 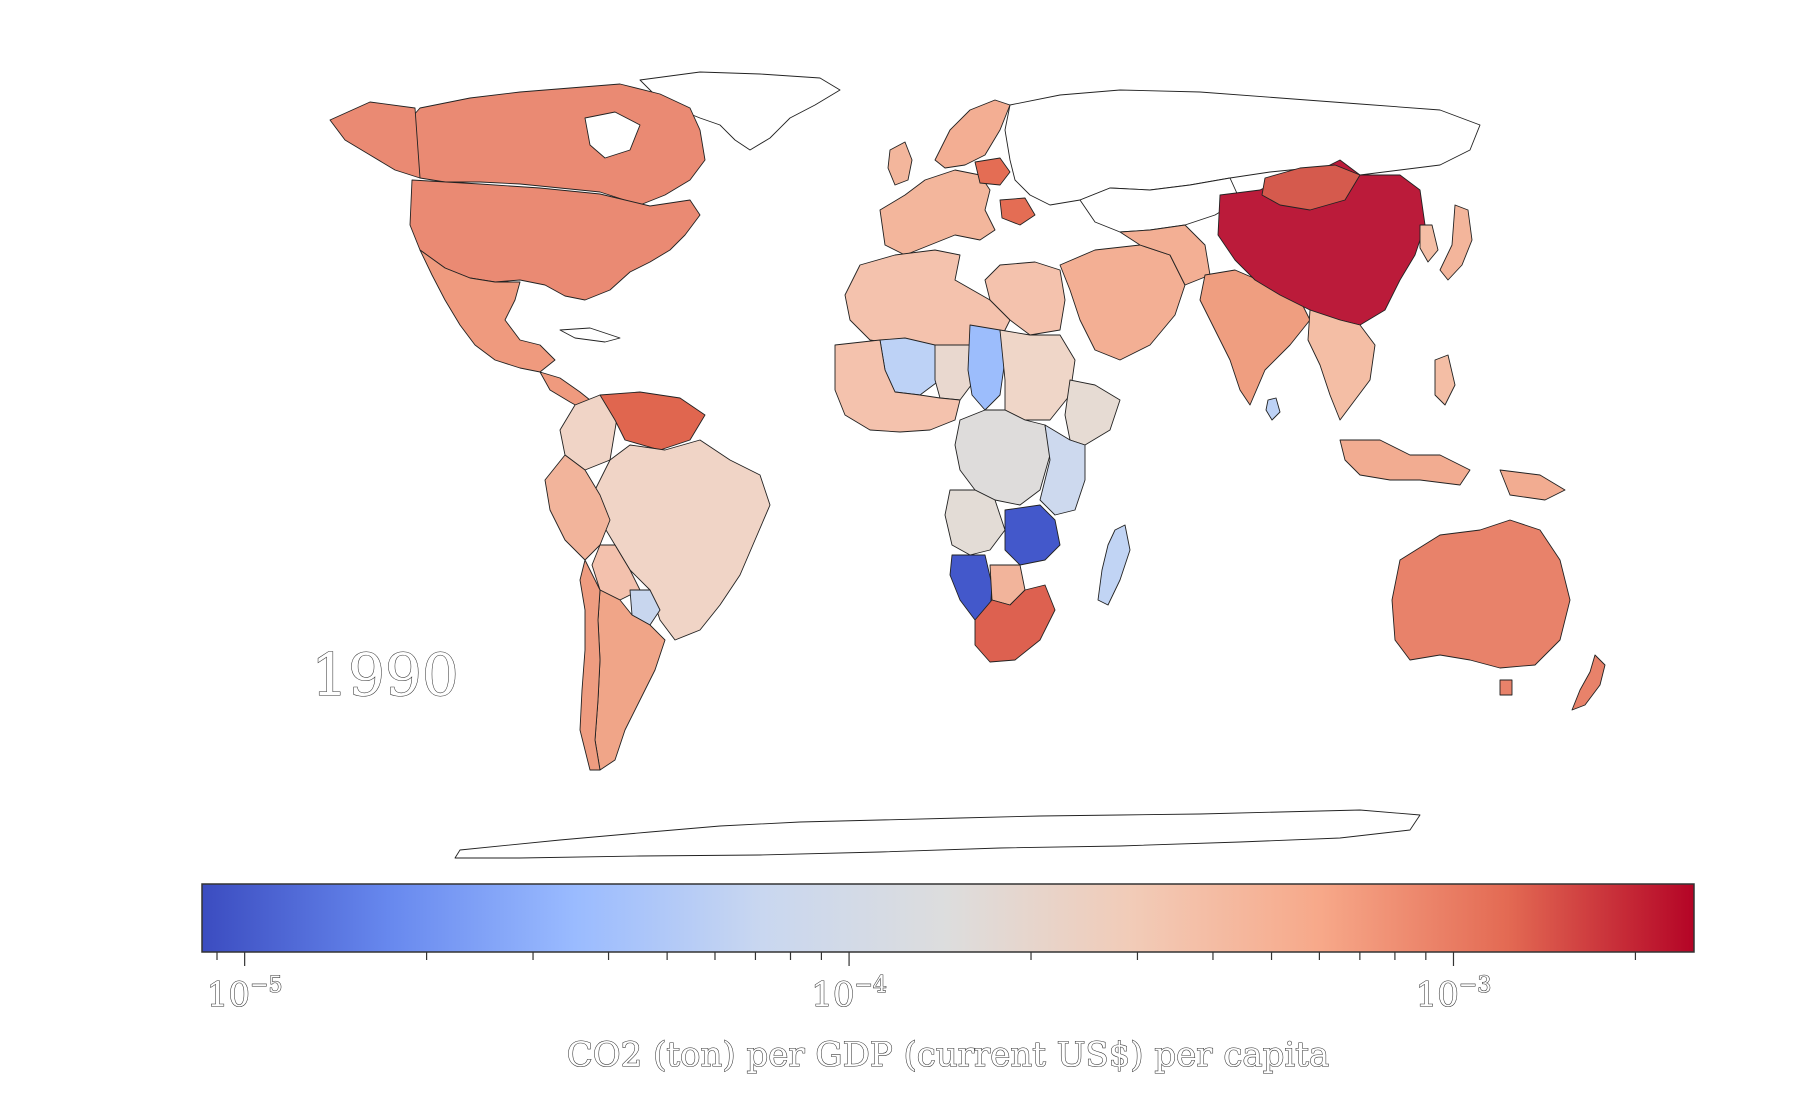 What do you see at coordinates (972, 134) in the screenshot?
I see `region-scandinavia` at bounding box center [972, 134].